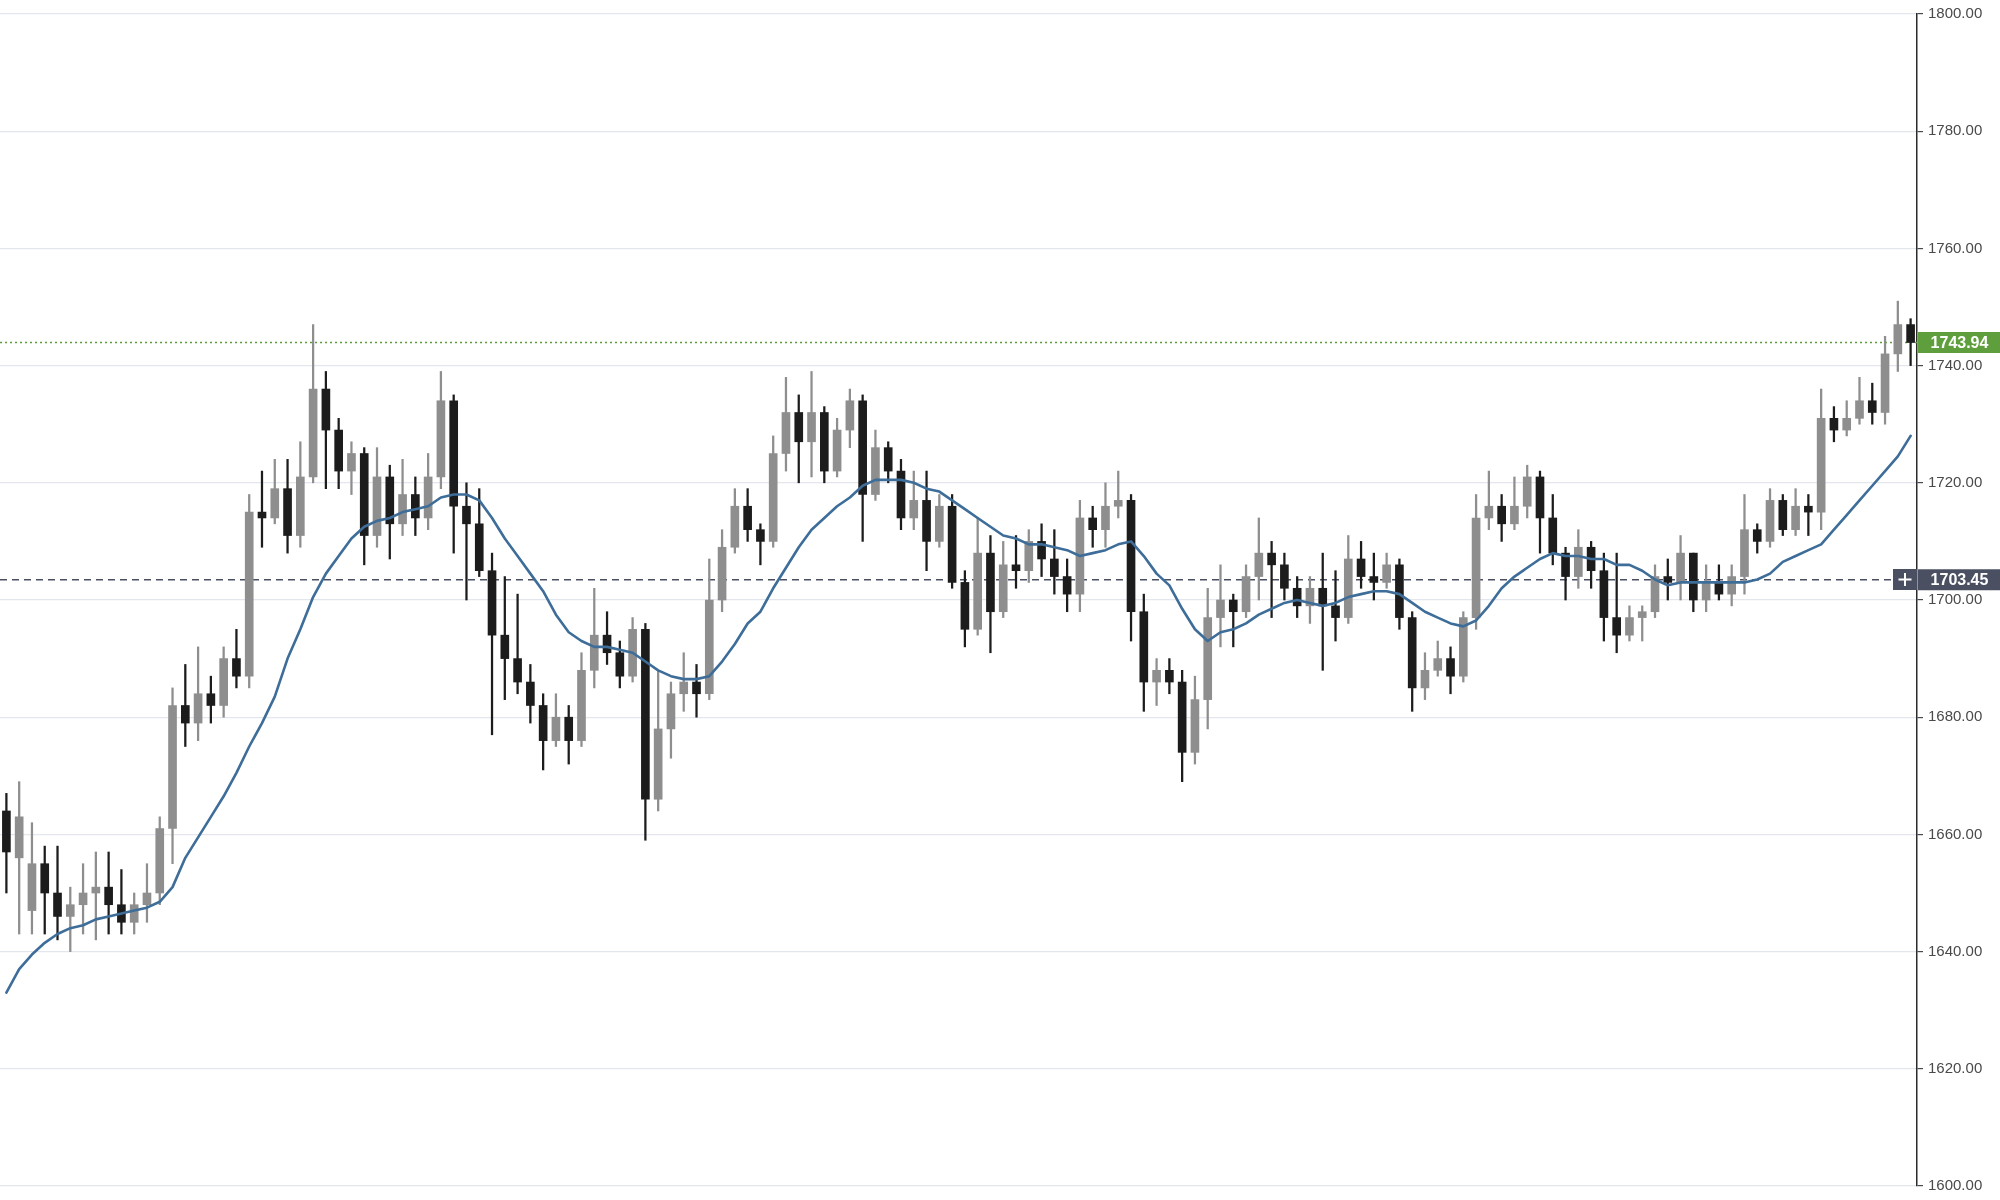 This screenshot has width=2000, height=1200. I want to click on y-tick-label: 1680.00, so click(1955, 716).